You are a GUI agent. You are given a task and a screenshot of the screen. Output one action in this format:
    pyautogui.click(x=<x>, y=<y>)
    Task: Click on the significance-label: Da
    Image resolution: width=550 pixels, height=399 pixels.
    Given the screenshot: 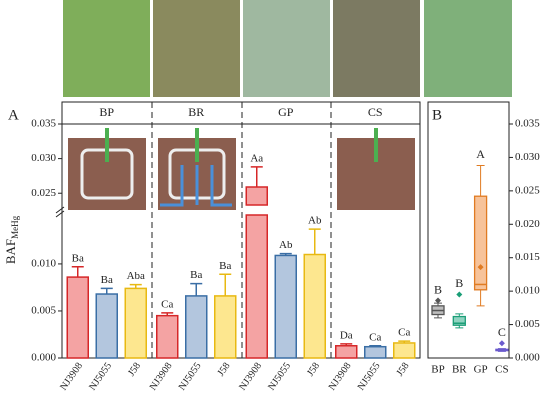 What is the action you would take?
    pyautogui.click(x=346, y=335)
    